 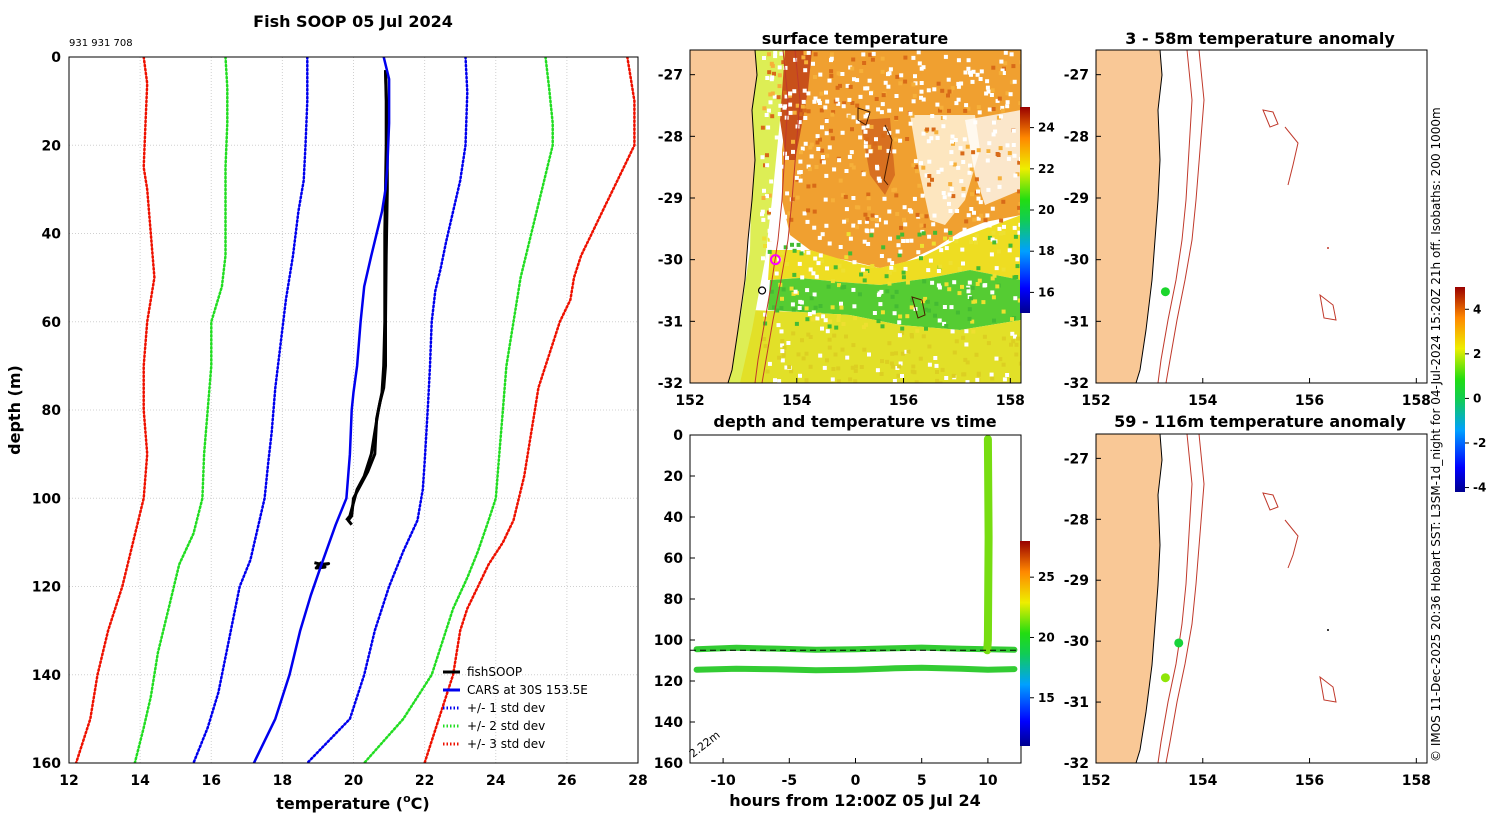 What do you see at coordinates (670, 384) in the screenshot?
I see `map-ytick-label: -32` at bounding box center [670, 384].